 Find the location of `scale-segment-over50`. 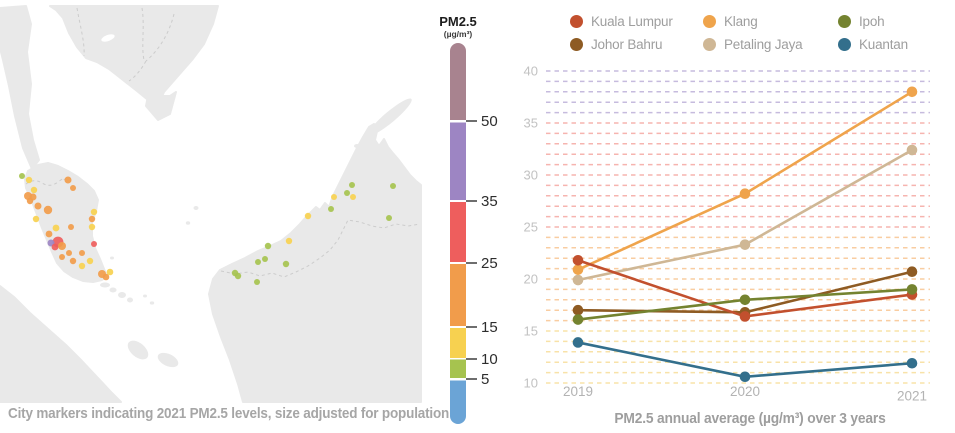

scale-segment-over50 is located at coordinates (458, 81).